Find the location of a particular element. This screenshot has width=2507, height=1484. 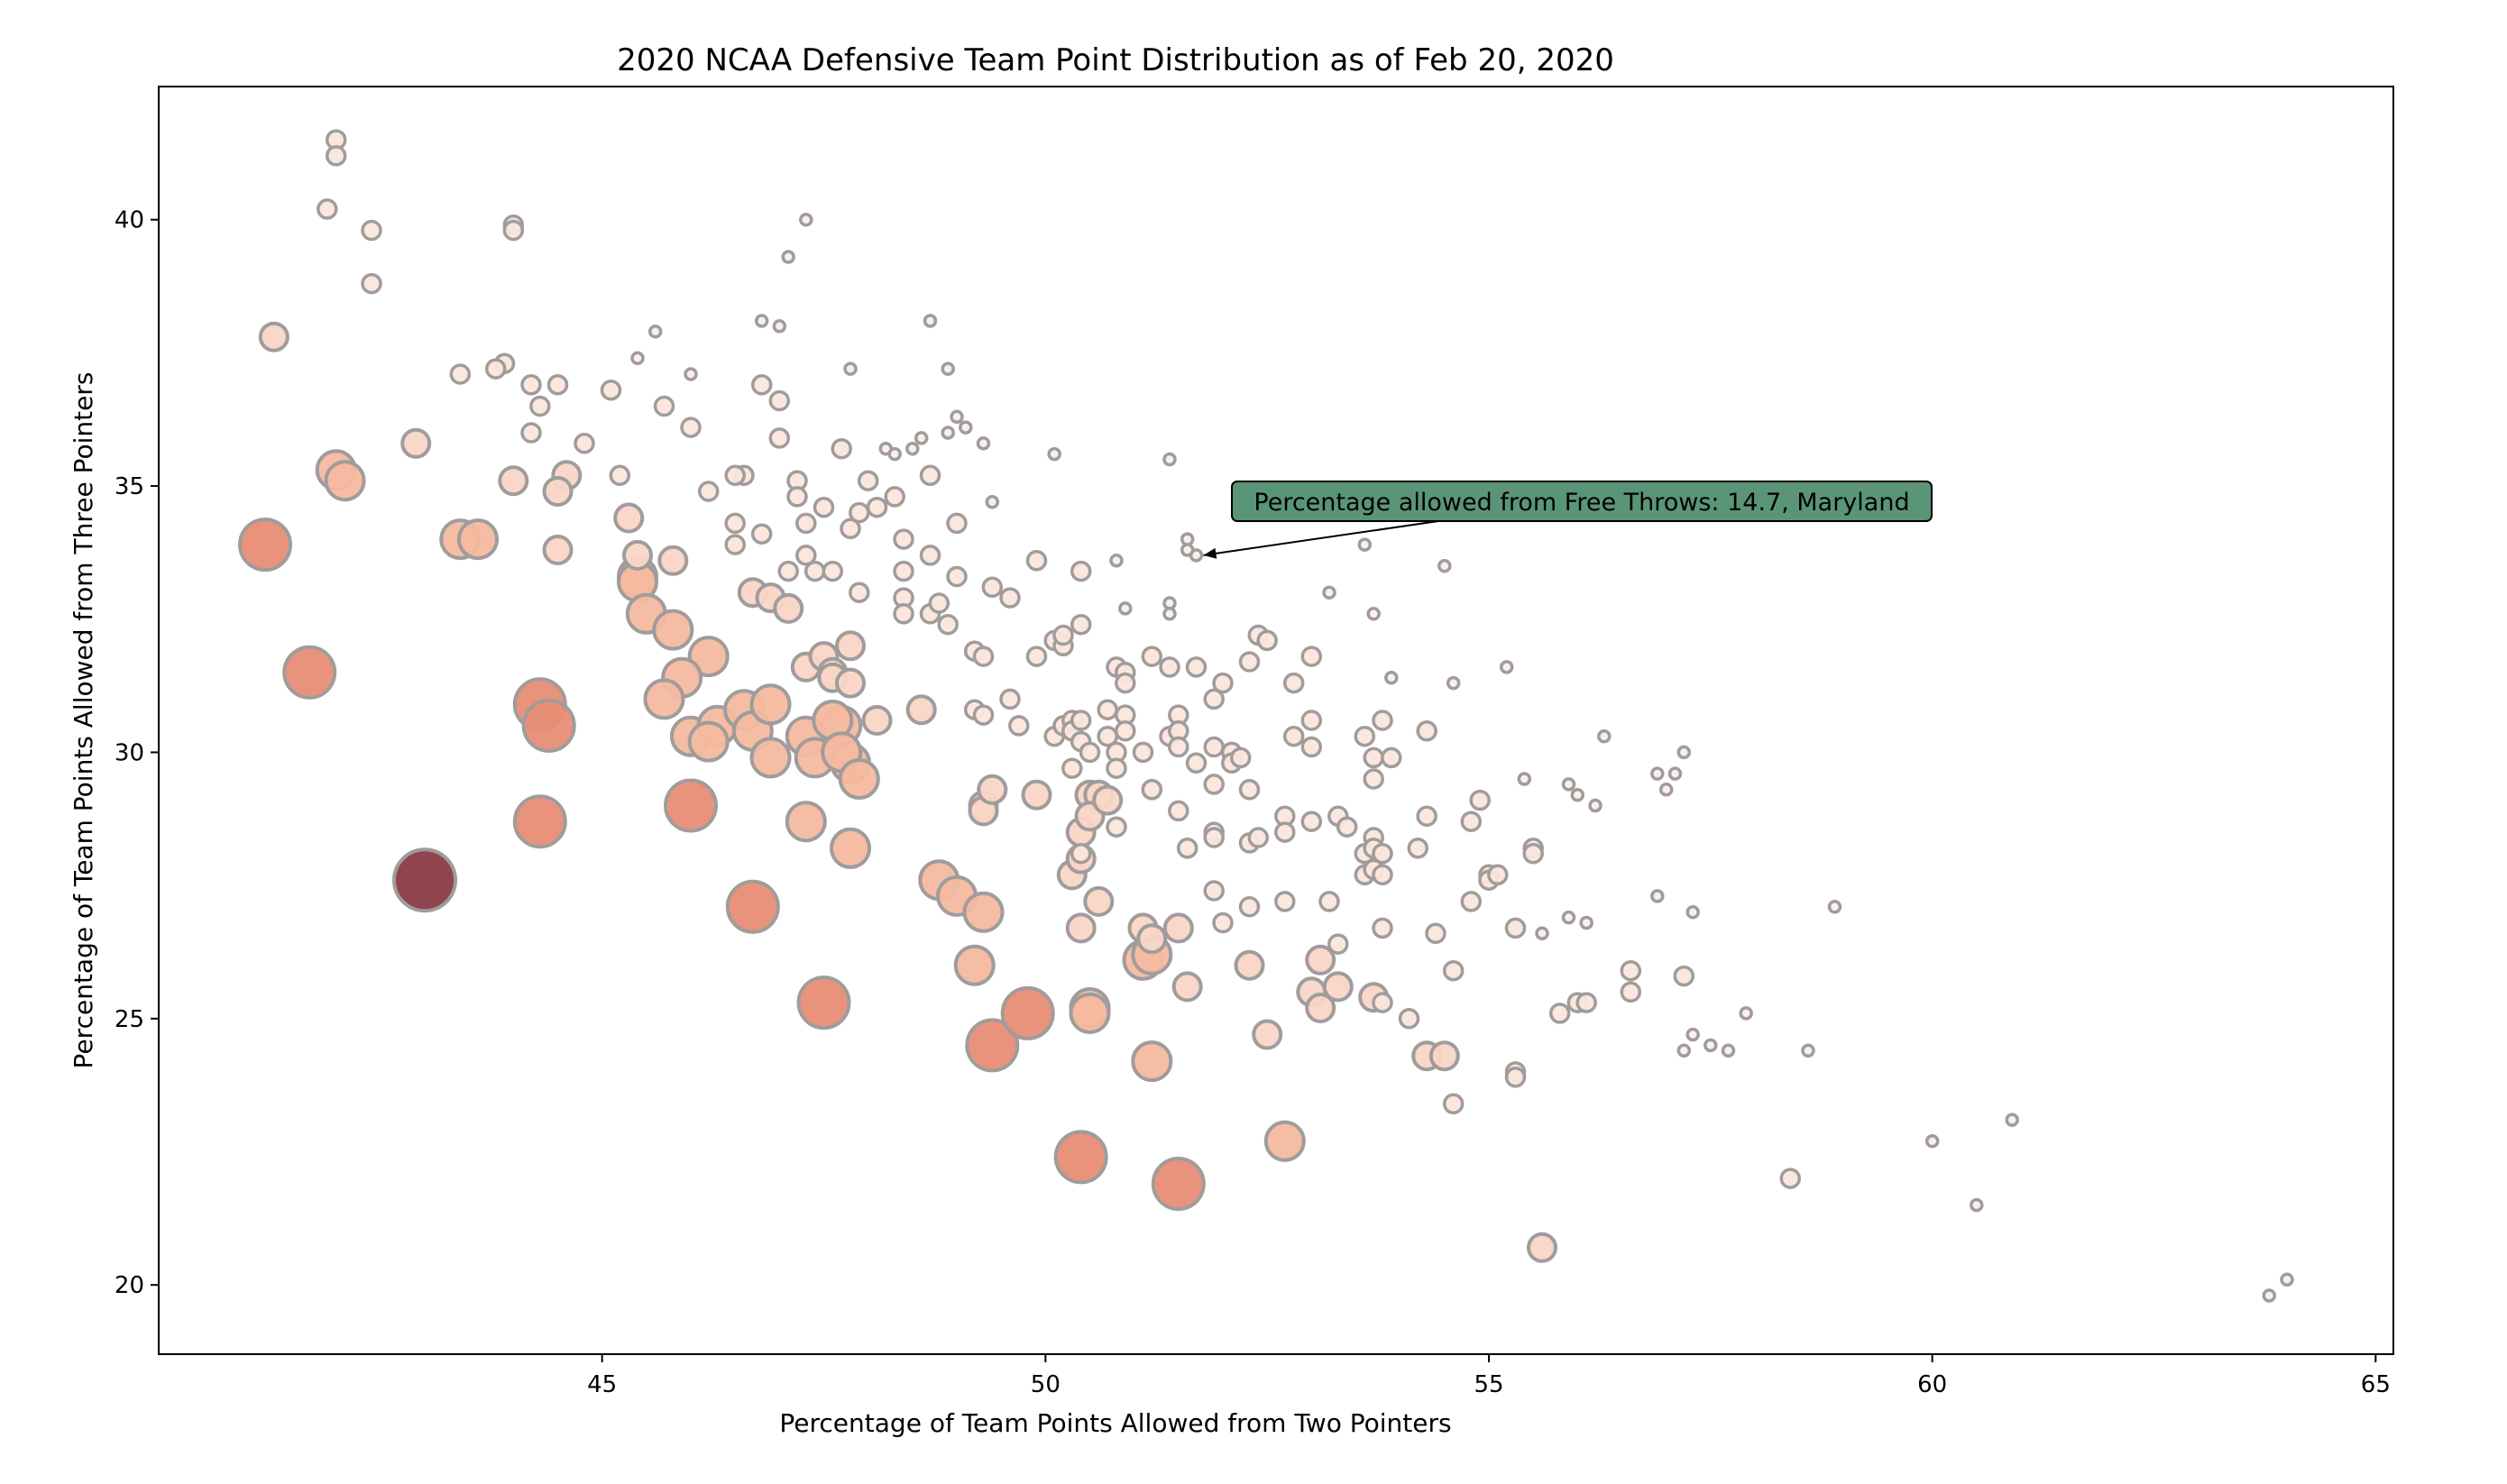

x-tick-label: 50 is located at coordinates (1046, 1384).